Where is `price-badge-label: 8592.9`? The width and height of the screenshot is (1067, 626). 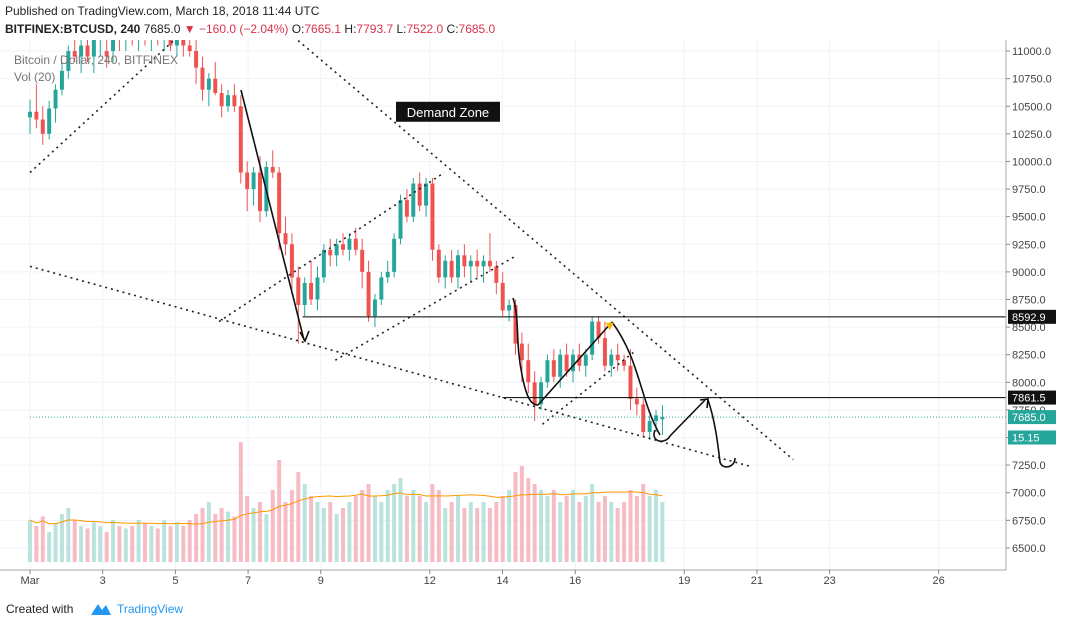 price-badge-label: 8592.9 is located at coordinates (1029, 318).